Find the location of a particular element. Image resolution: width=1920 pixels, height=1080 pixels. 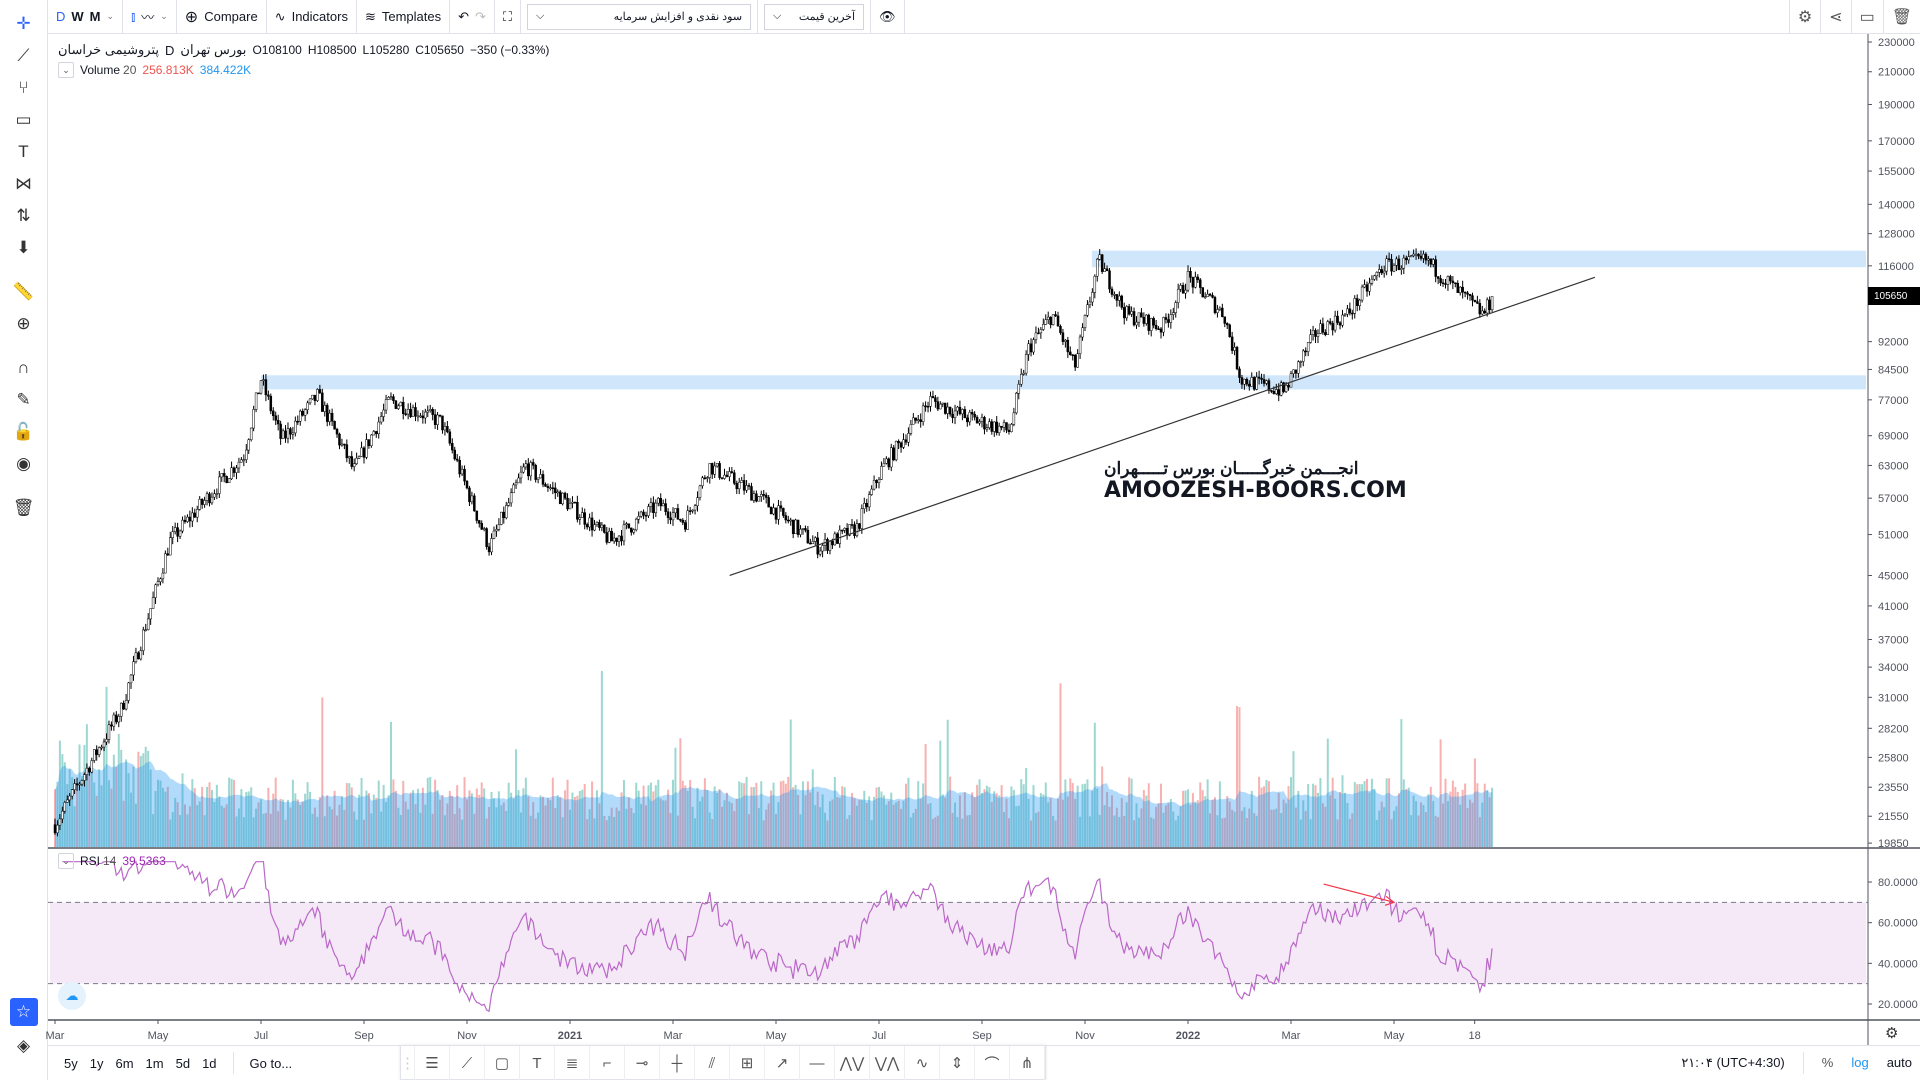

range-5d: 5d is located at coordinates (183, 1063).